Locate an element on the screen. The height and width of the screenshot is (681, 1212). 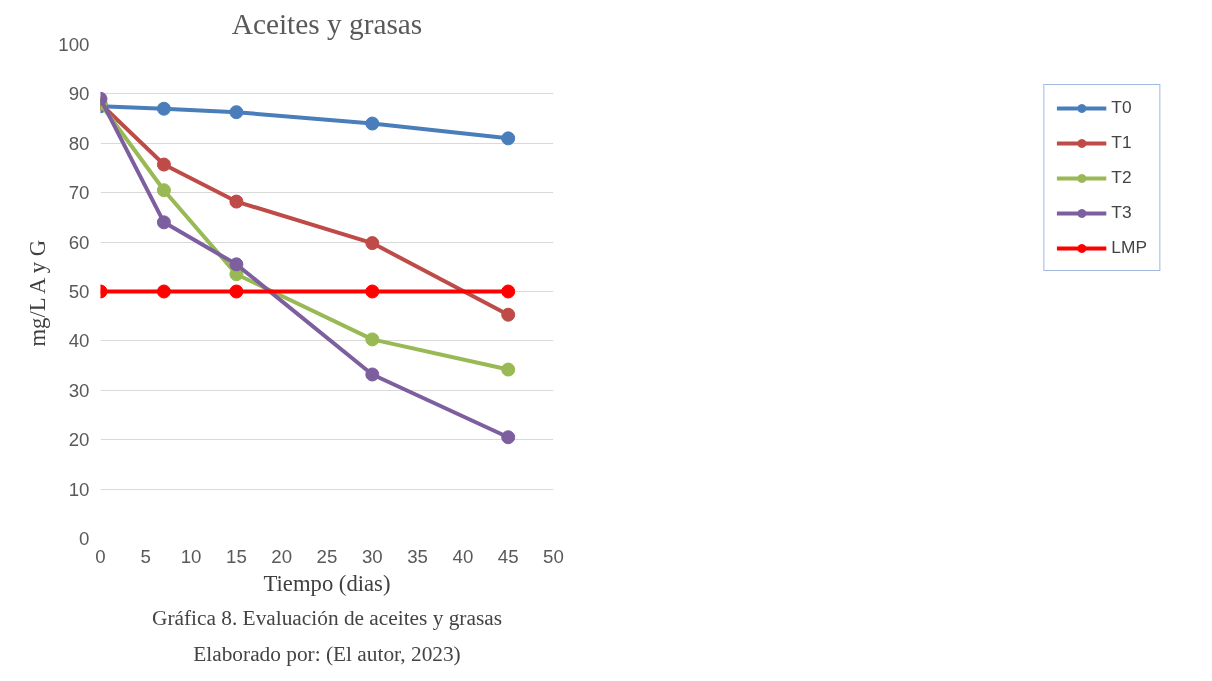
text: Gráfica 8. Evaluación de aceites y grasas is located at coordinates (327, 617).